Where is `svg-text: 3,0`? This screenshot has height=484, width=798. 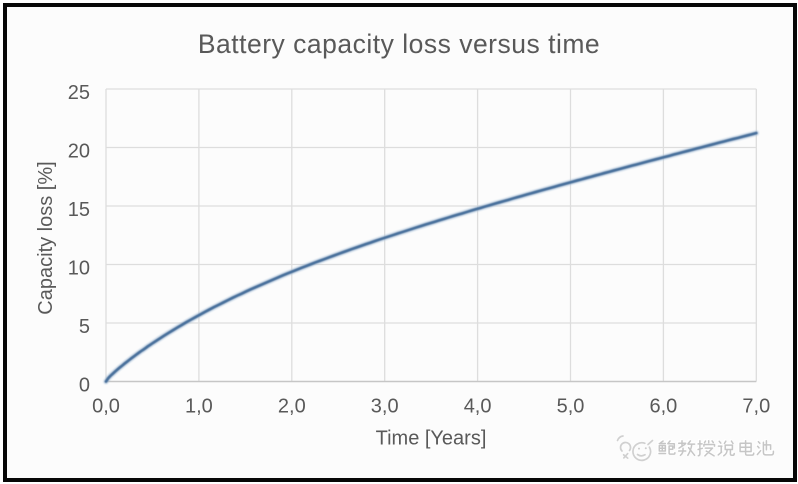 svg-text: 3,0 is located at coordinates (385, 407).